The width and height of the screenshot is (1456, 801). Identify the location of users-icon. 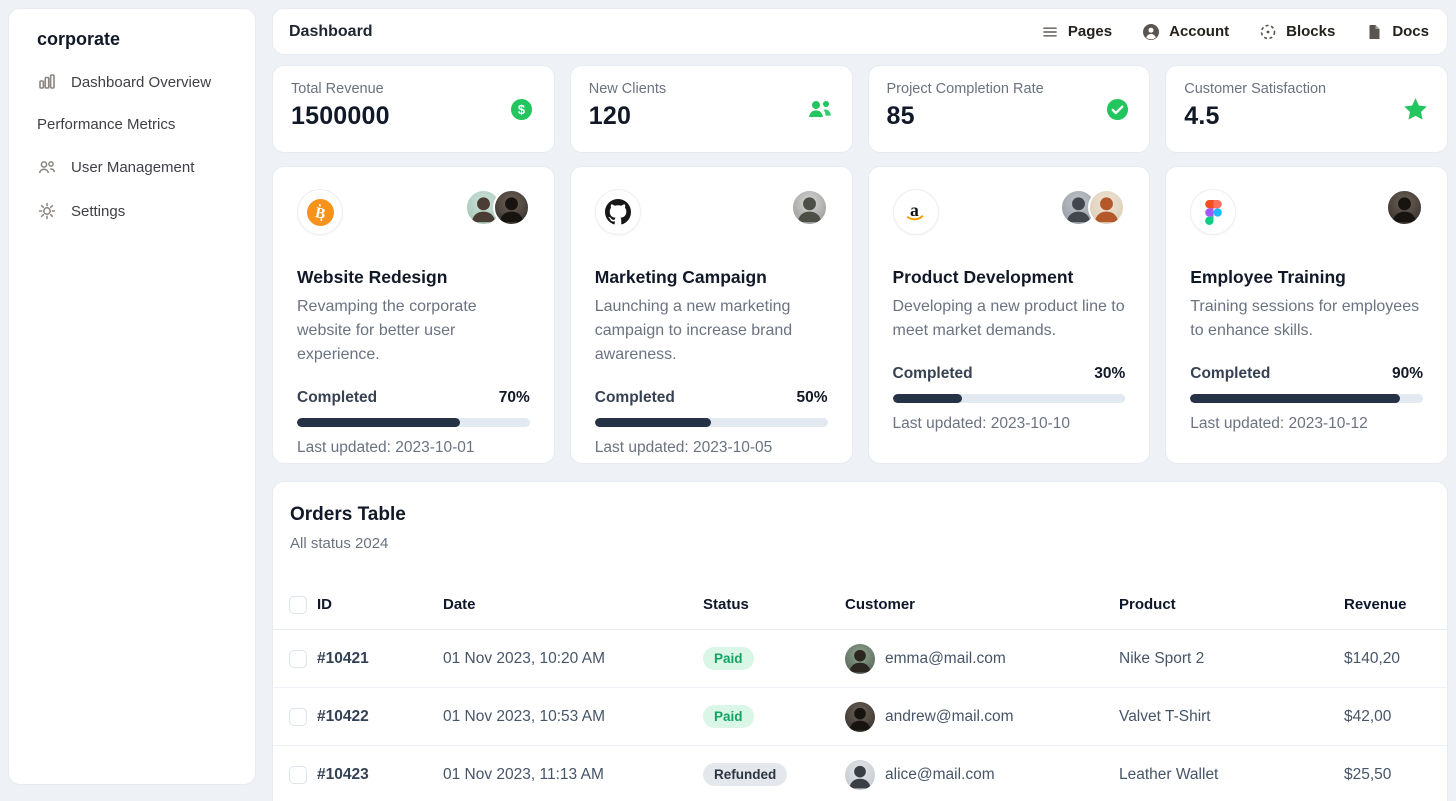
(47, 167).